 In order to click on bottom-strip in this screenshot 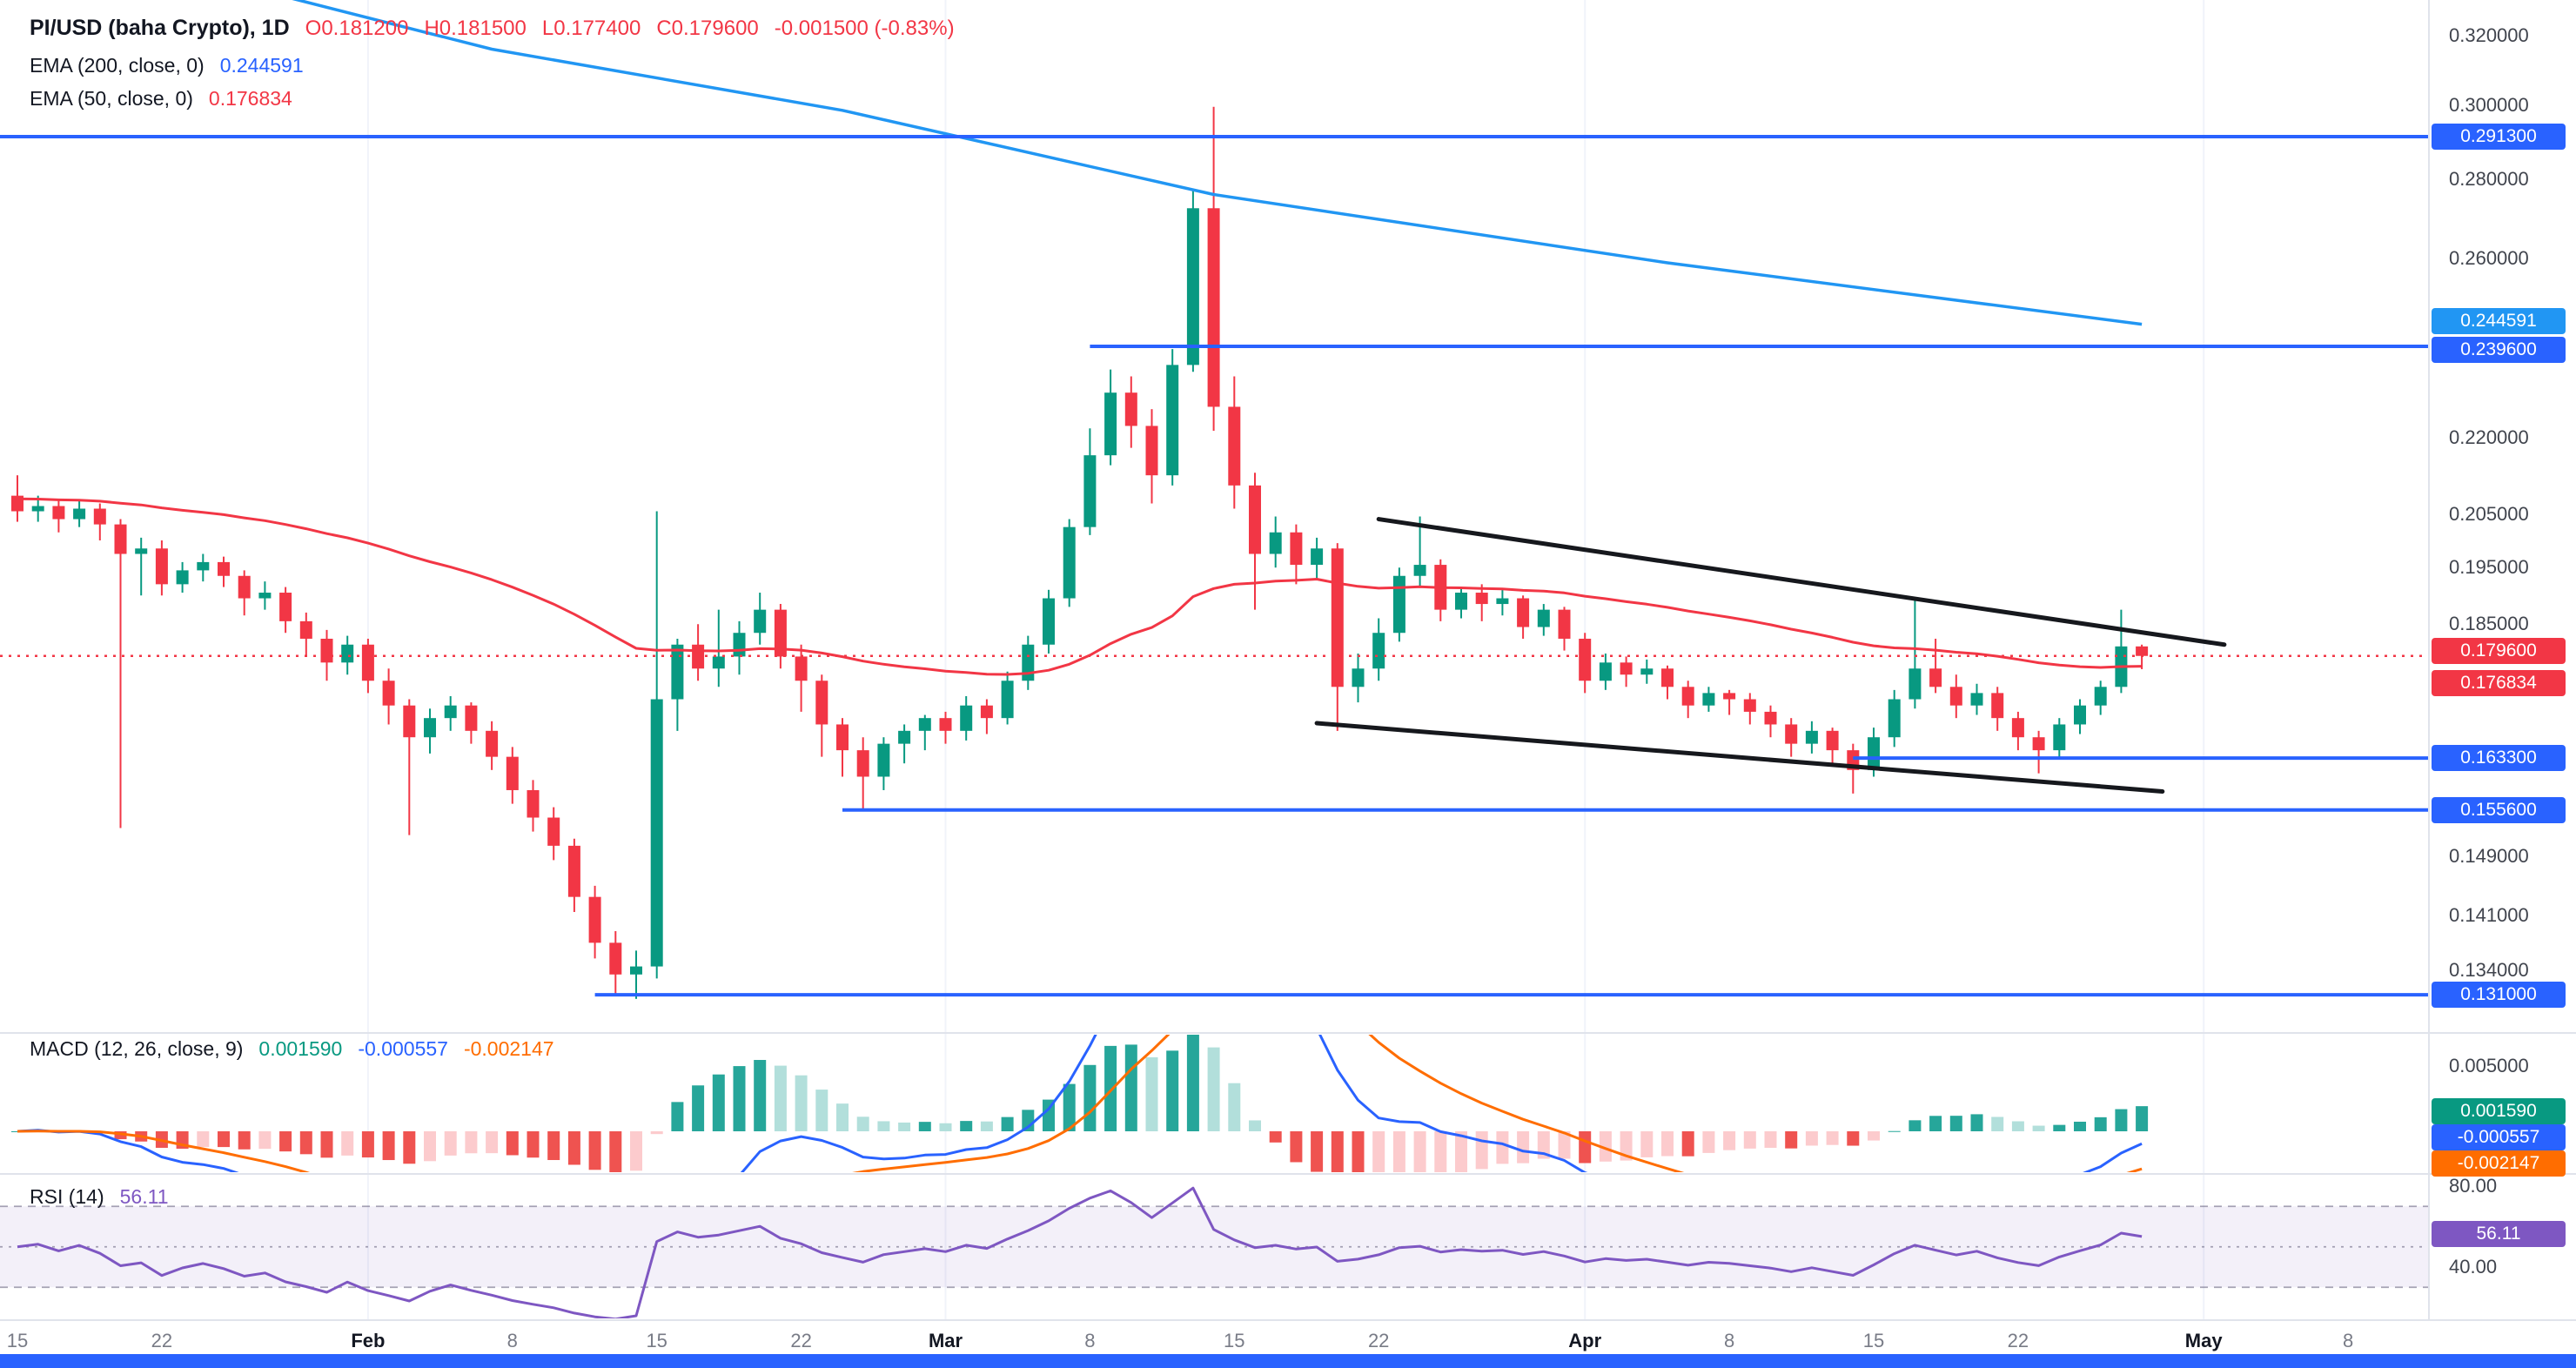, I will do `click(1288, 1361)`.